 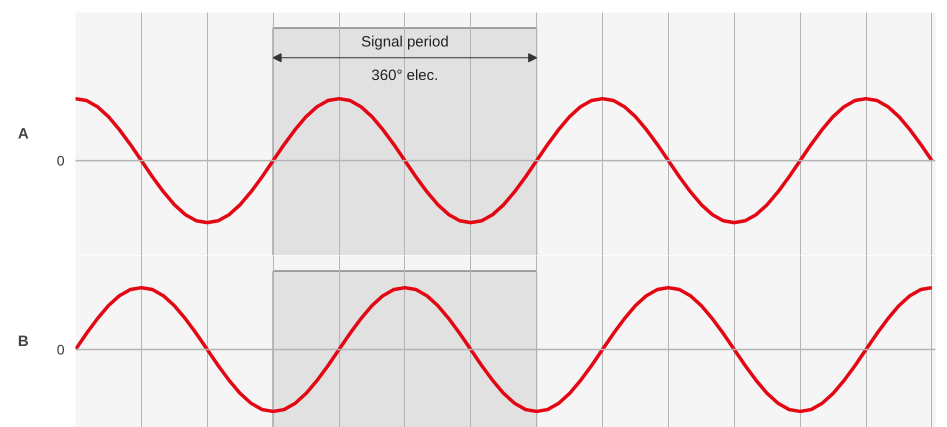 What do you see at coordinates (404, 75) in the screenshot?
I see `text: 360° elec.` at bounding box center [404, 75].